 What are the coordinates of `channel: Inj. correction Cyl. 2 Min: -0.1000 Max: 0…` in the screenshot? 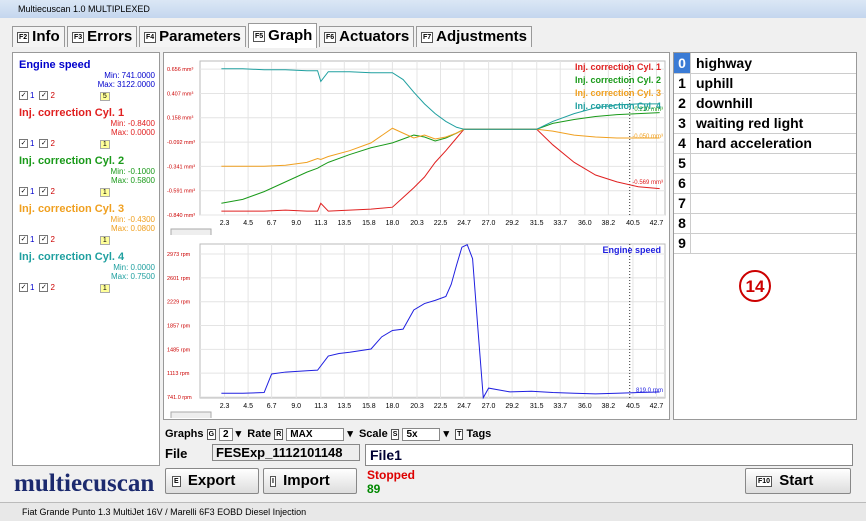 It's located at (87, 176).